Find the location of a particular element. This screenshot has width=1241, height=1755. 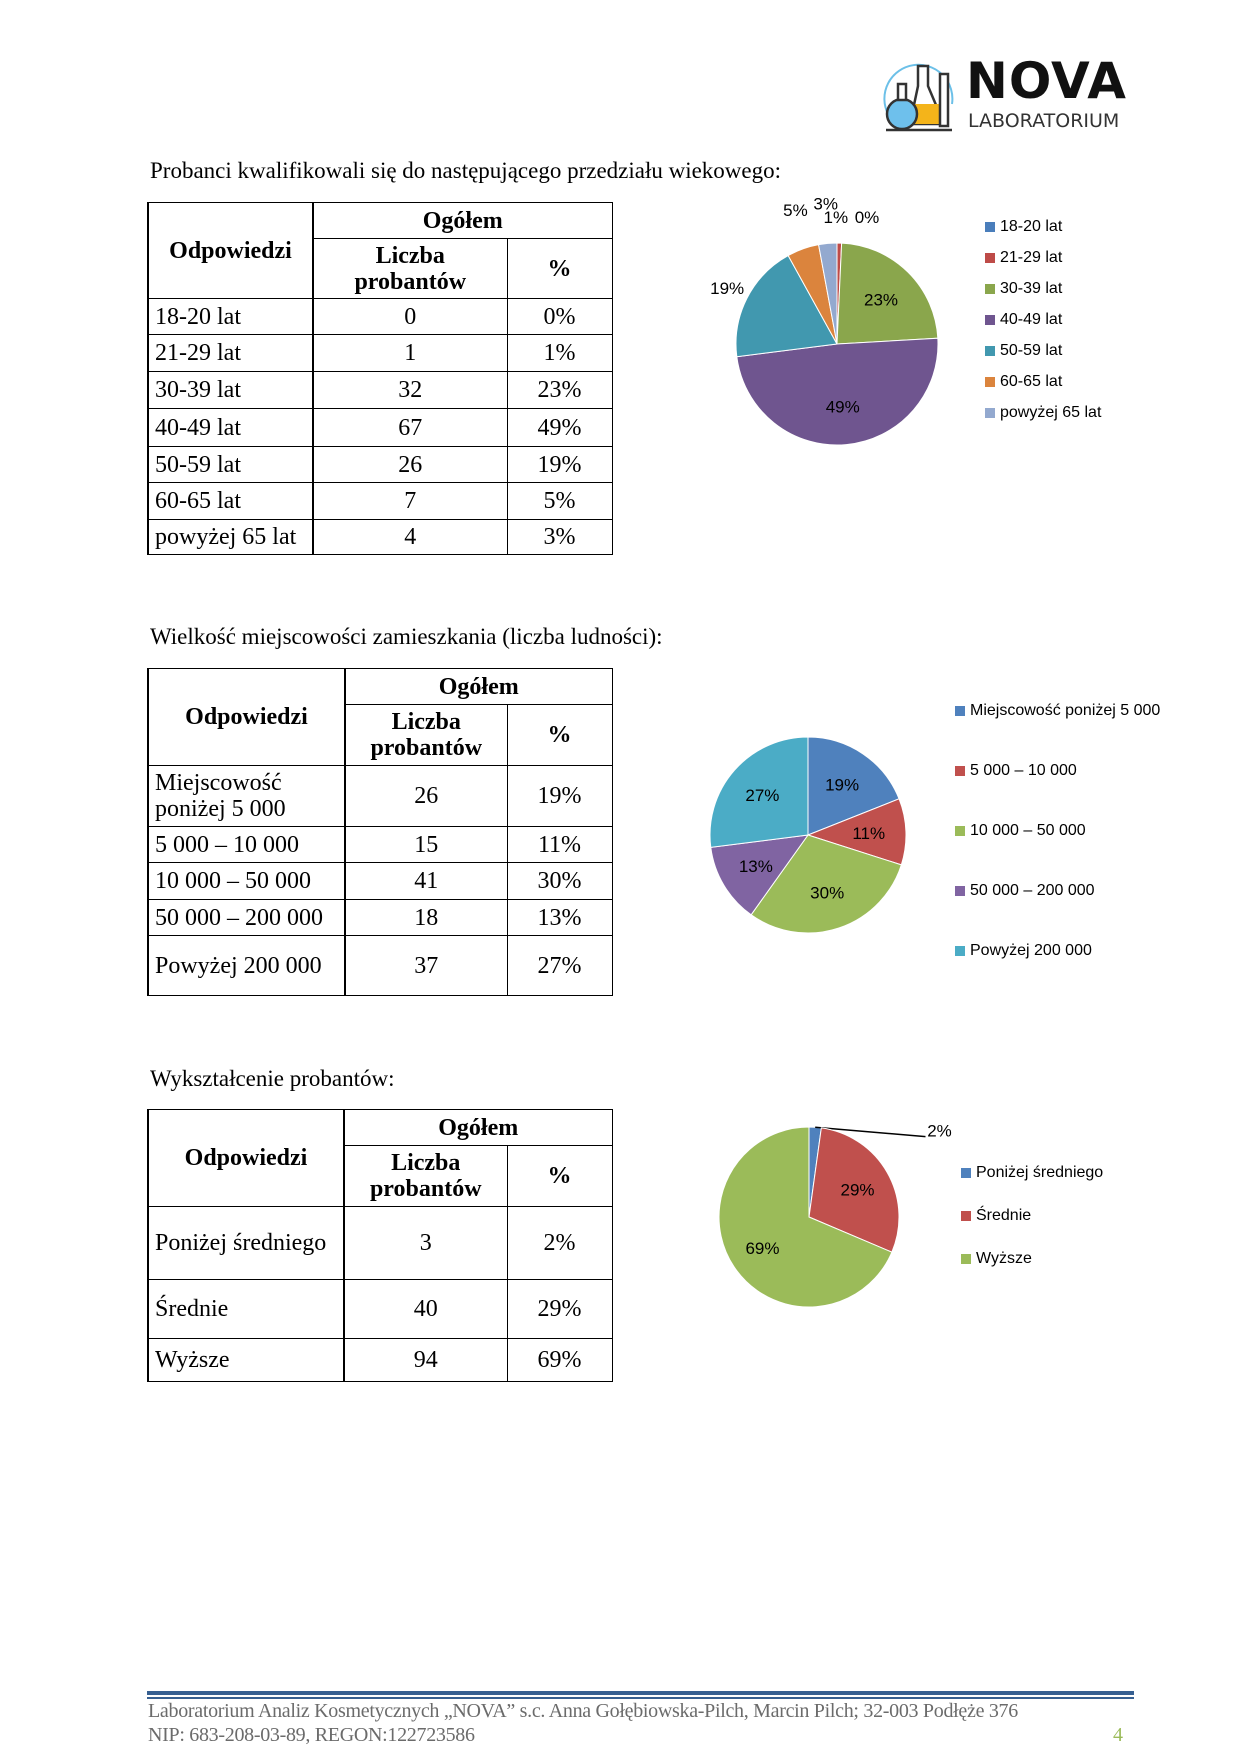

legend-item: 30-39 lat is located at coordinates (1023, 289).